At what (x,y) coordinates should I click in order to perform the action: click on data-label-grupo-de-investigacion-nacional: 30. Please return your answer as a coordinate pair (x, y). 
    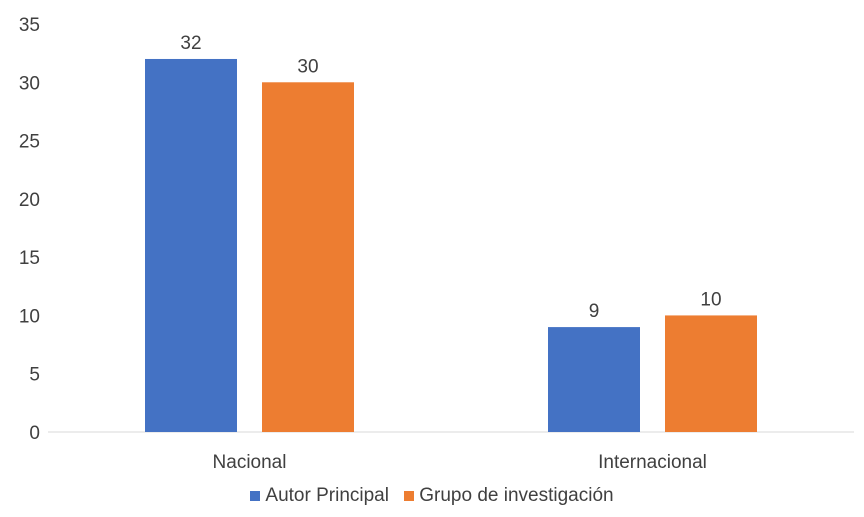
    Looking at the image, I should click on (307, 66).